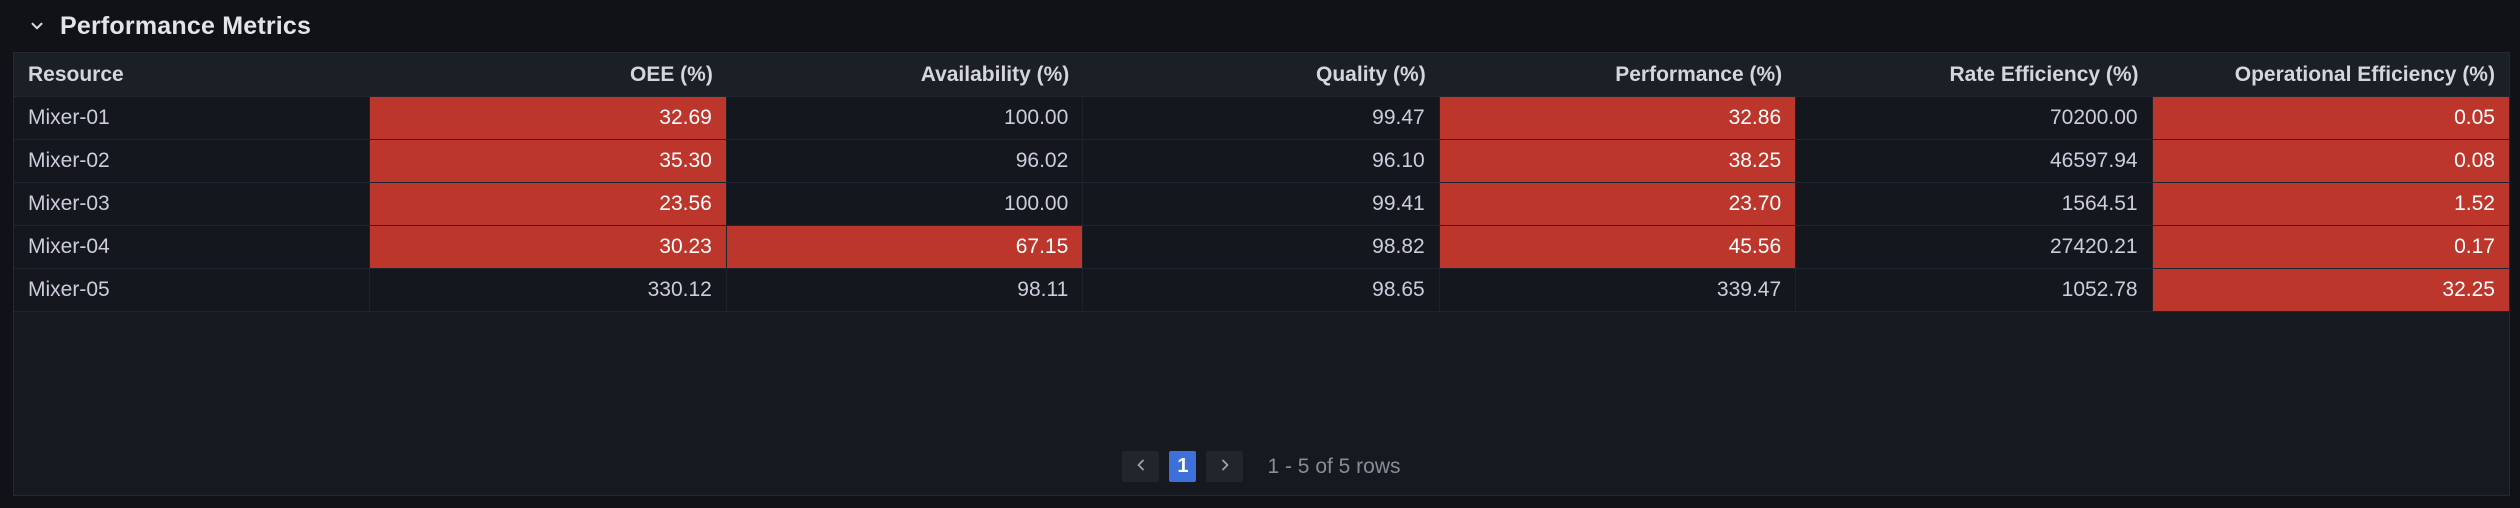 This screenshot has width=2520, height=508. I want to click on column-header-quality: Quality (%), so click(1371, 74).